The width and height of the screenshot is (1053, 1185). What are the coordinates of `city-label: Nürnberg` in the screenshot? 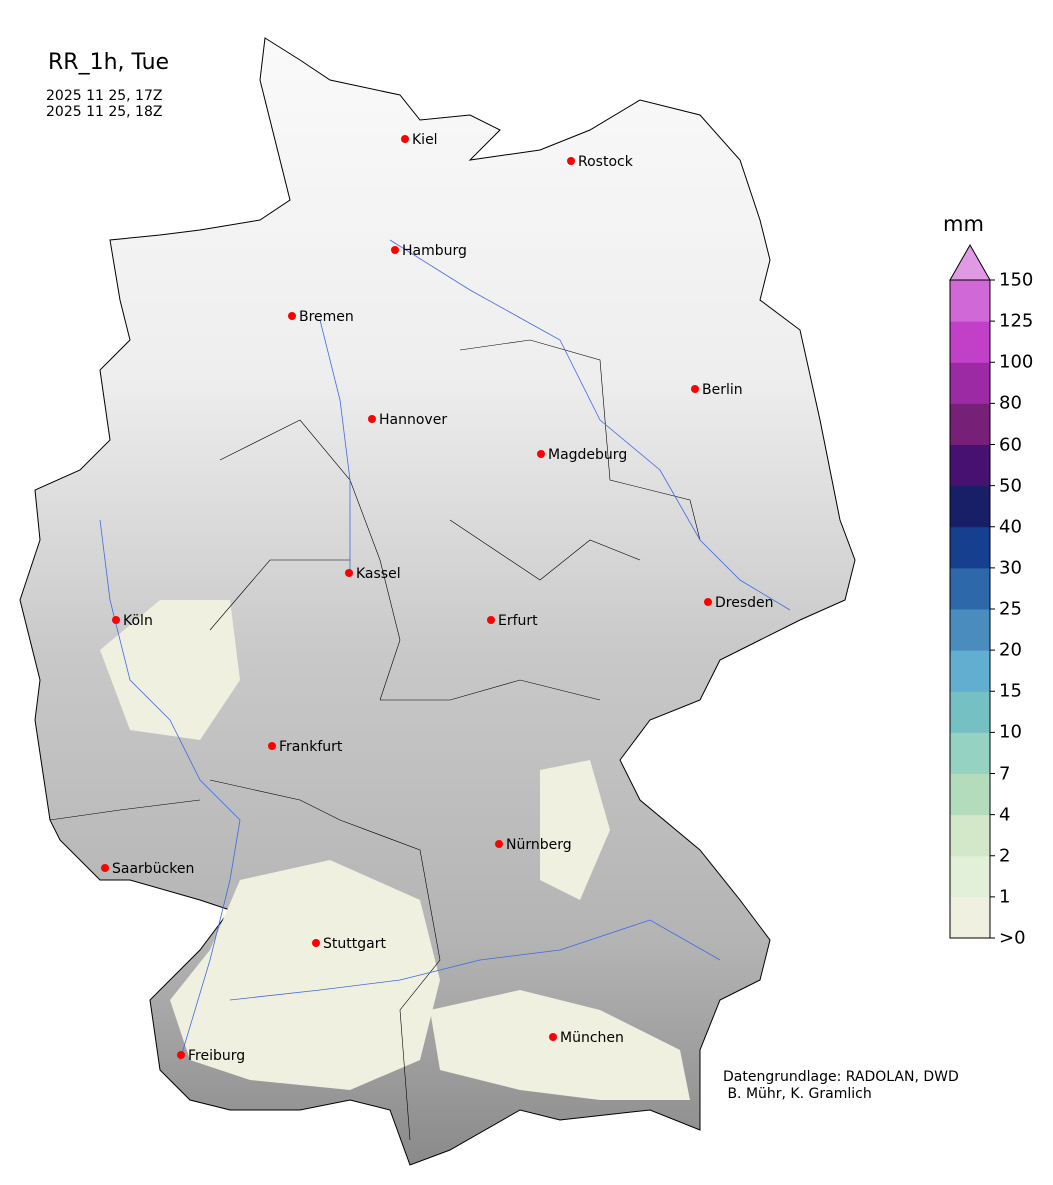 It's located at (539, 845).